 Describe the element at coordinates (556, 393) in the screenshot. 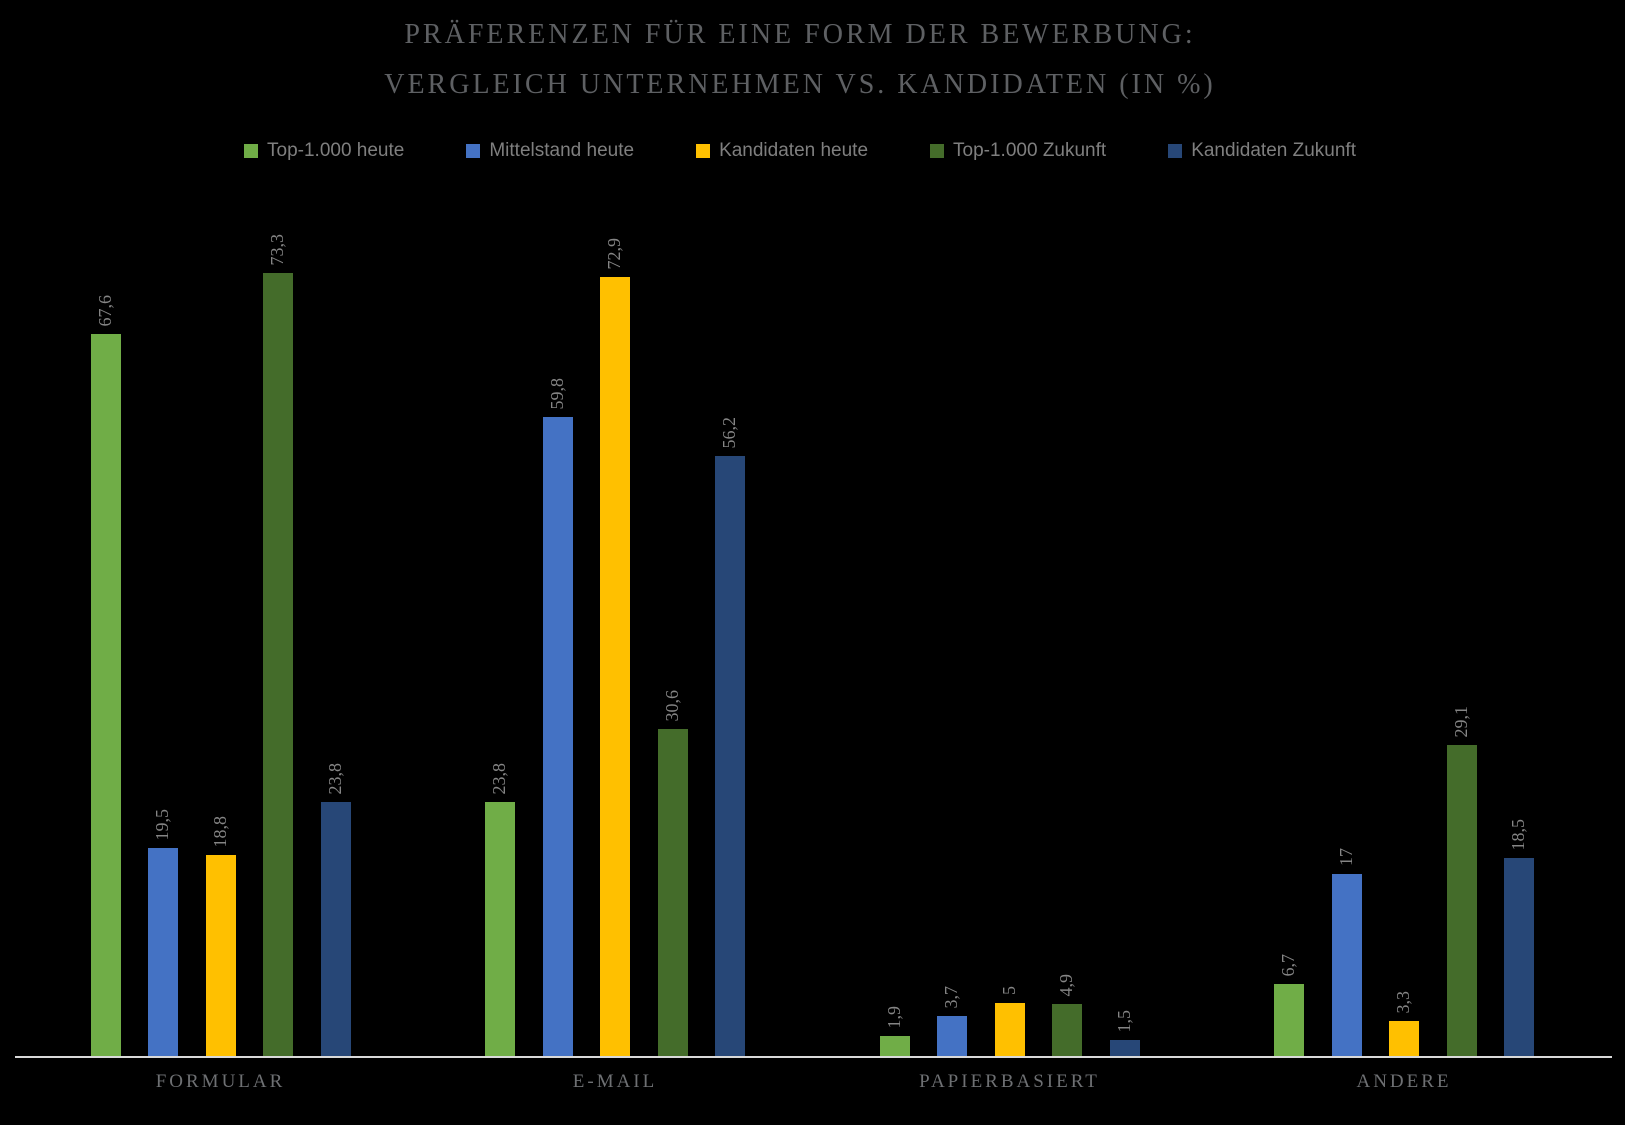

I see `bar-value-label: 59,8` at that location.